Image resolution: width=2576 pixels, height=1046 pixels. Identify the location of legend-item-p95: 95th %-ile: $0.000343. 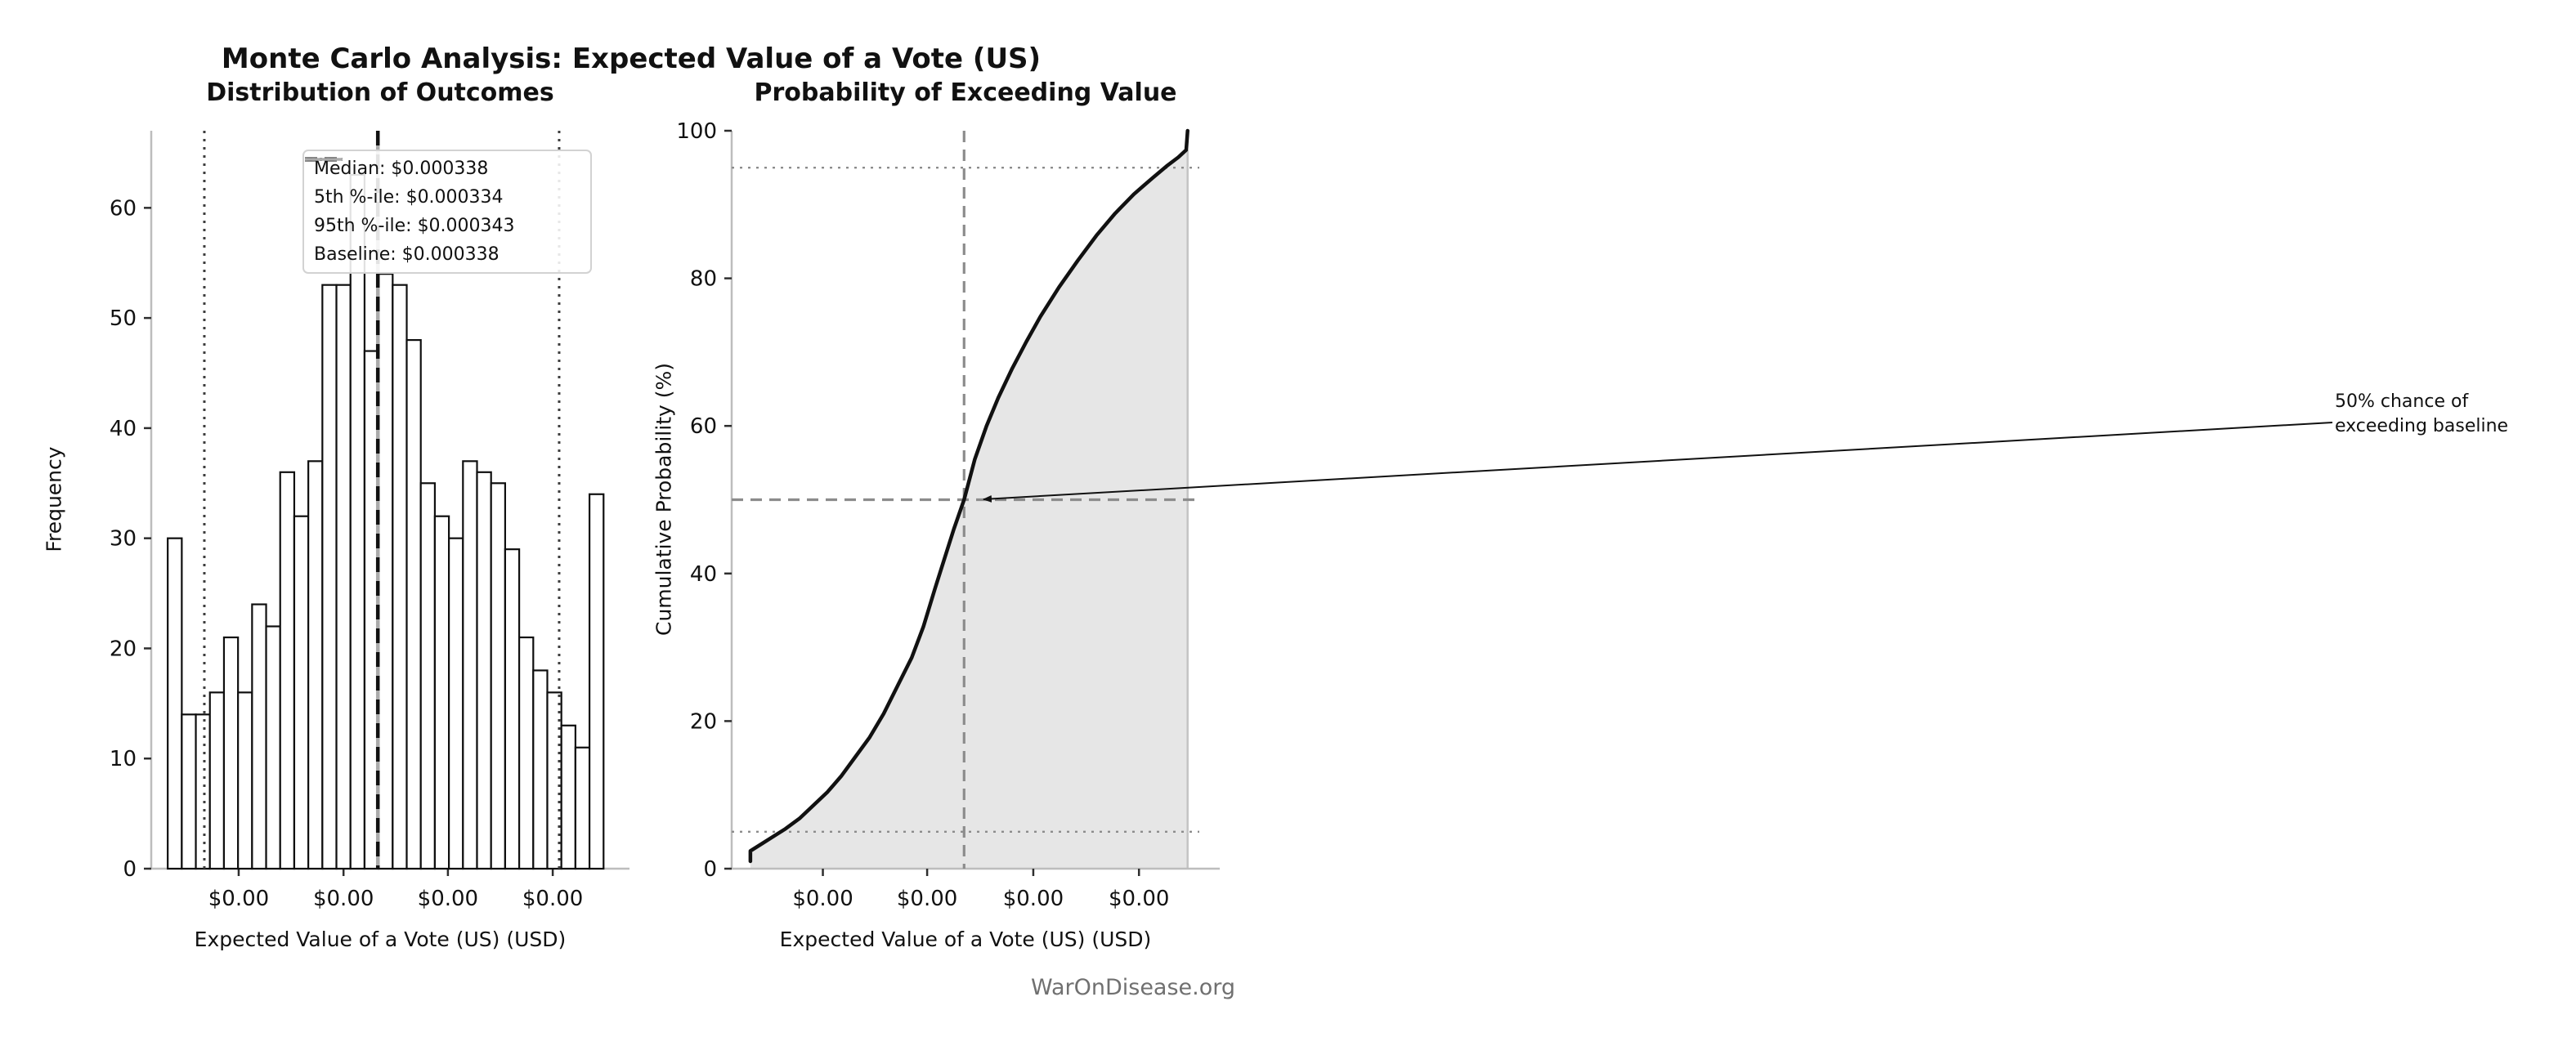
(442, 197).